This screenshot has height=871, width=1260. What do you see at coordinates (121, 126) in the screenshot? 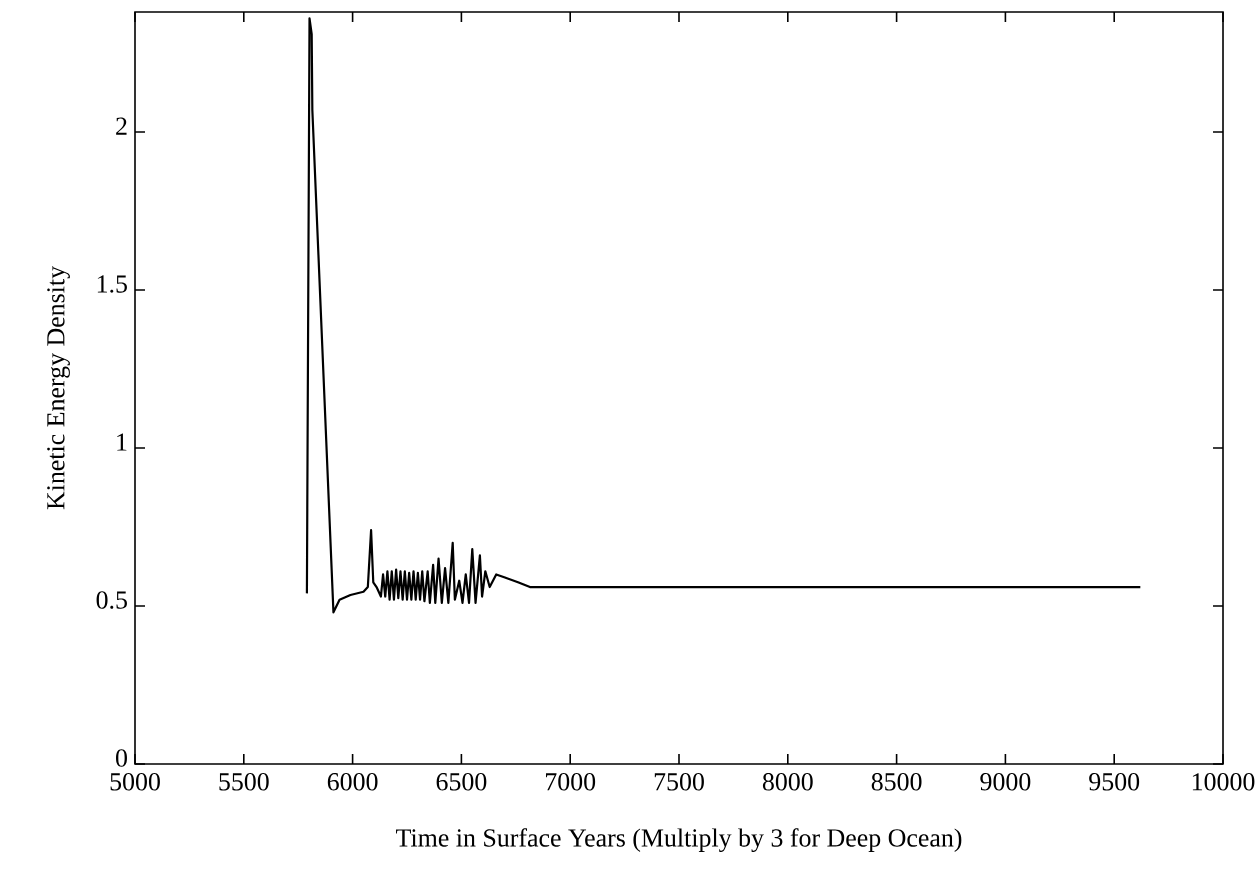
I see `y-tick-label: 2` at bounding box center [121, 126].